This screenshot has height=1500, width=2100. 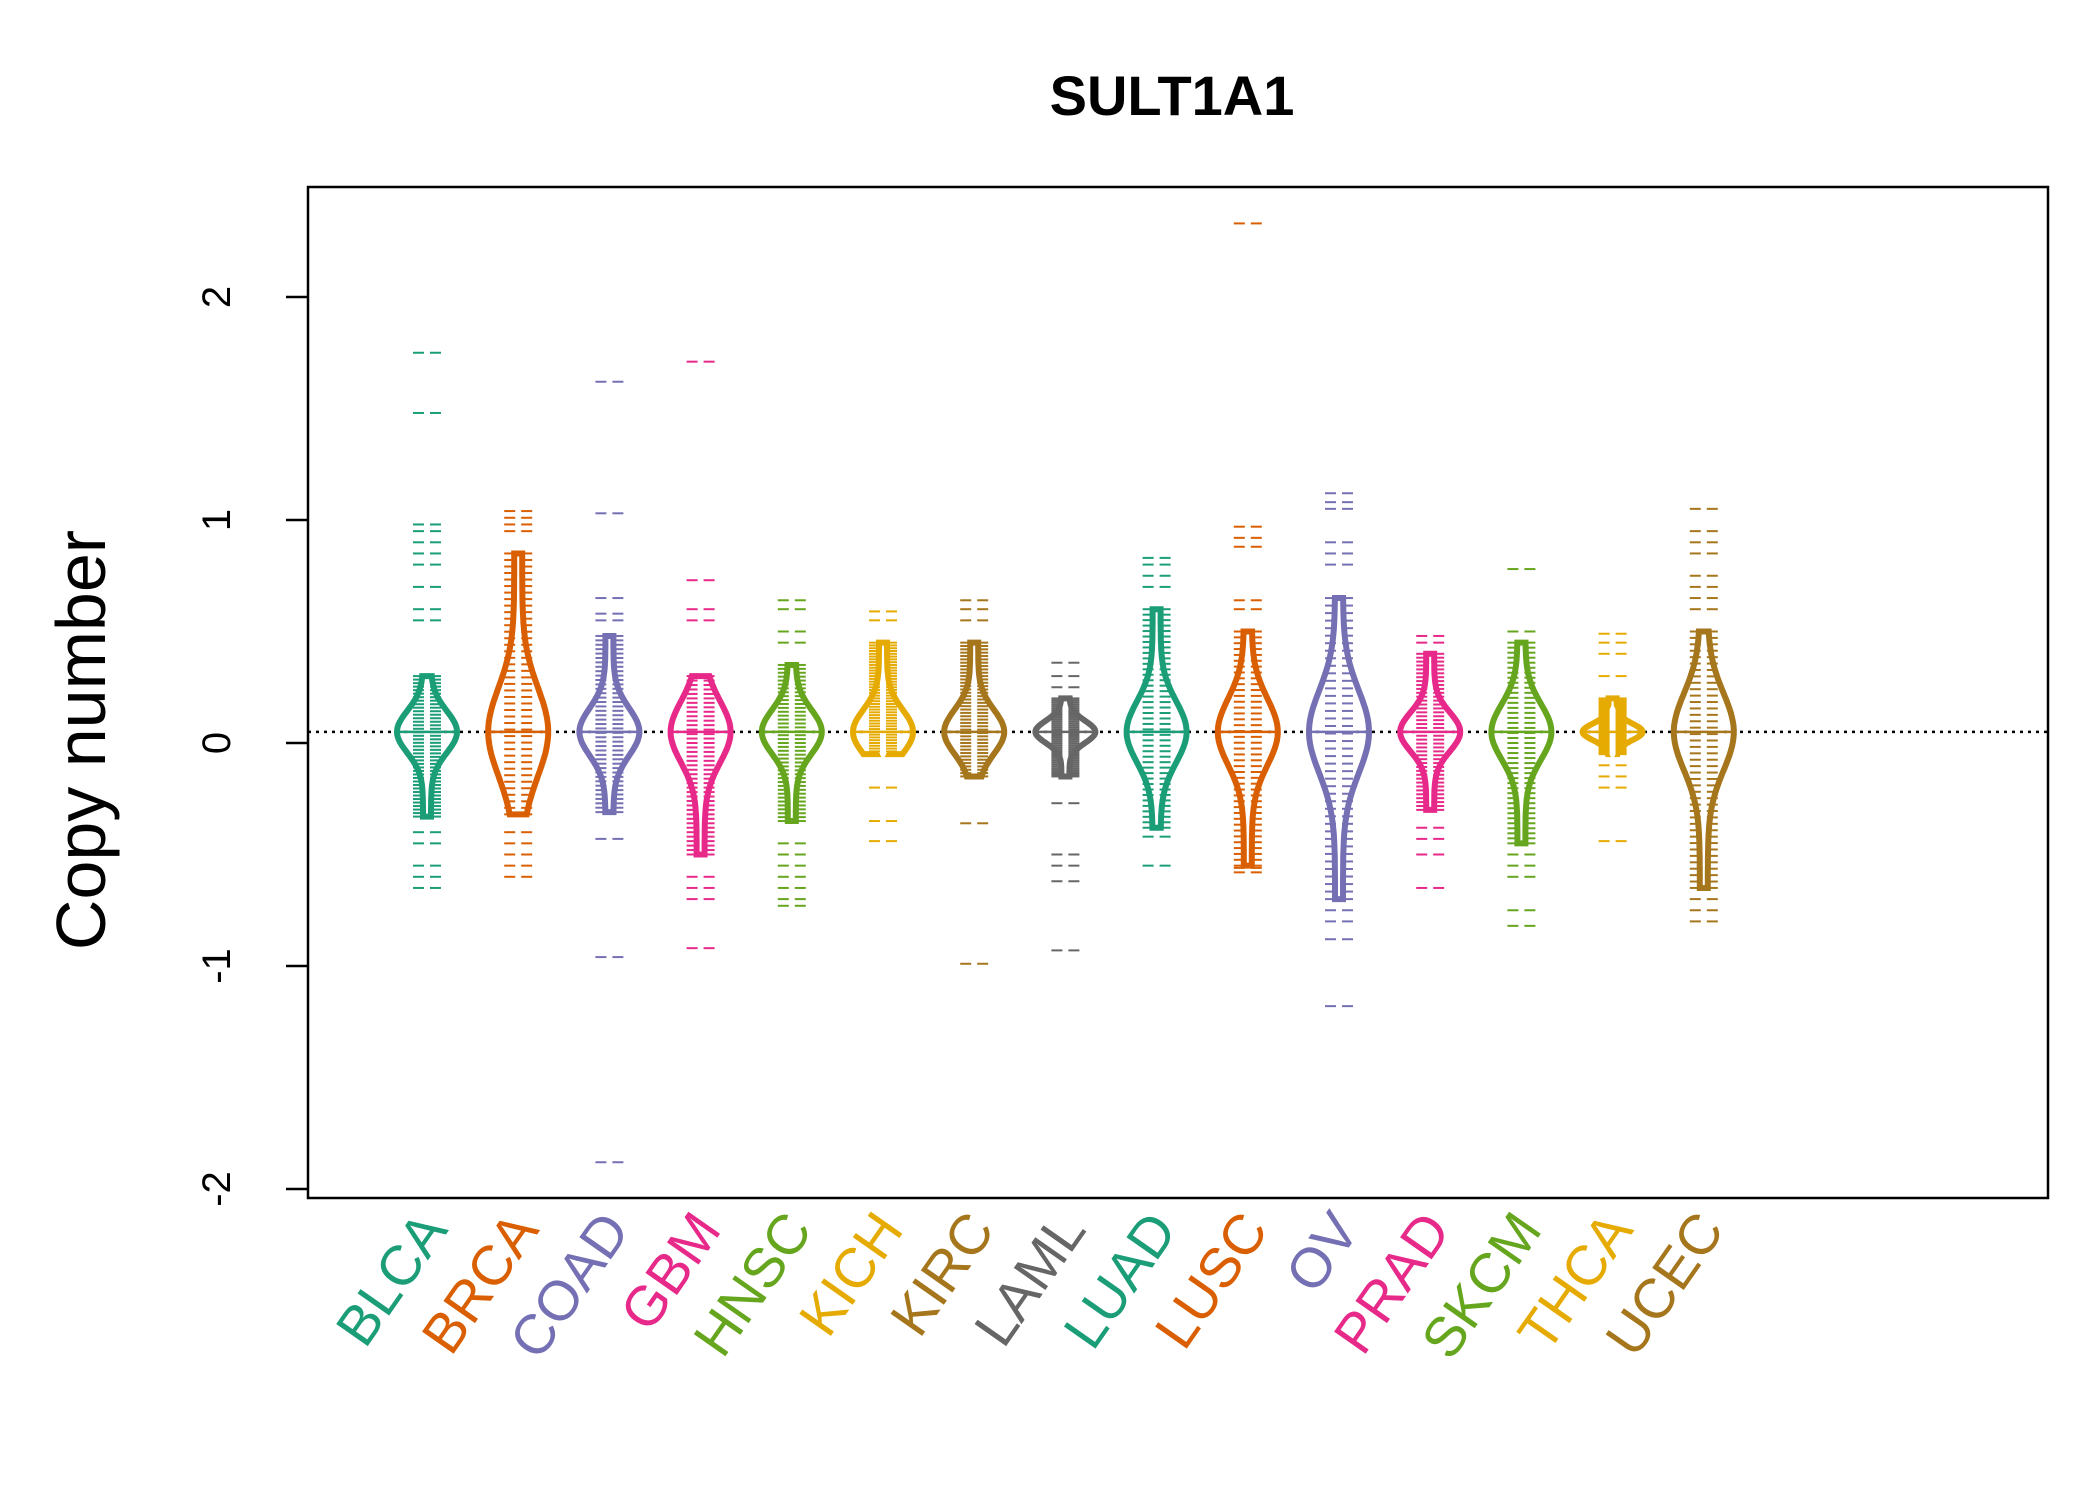 I want to click on bean-skcm, so click(x=1521, y=747).